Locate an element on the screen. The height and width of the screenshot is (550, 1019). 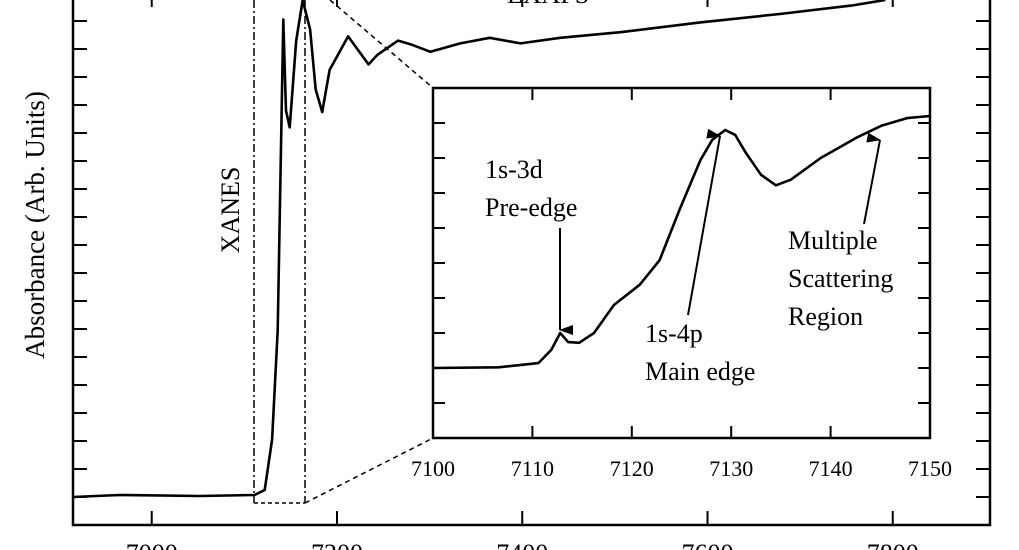
annotation: Main edge is located at coordinates (700, 371).